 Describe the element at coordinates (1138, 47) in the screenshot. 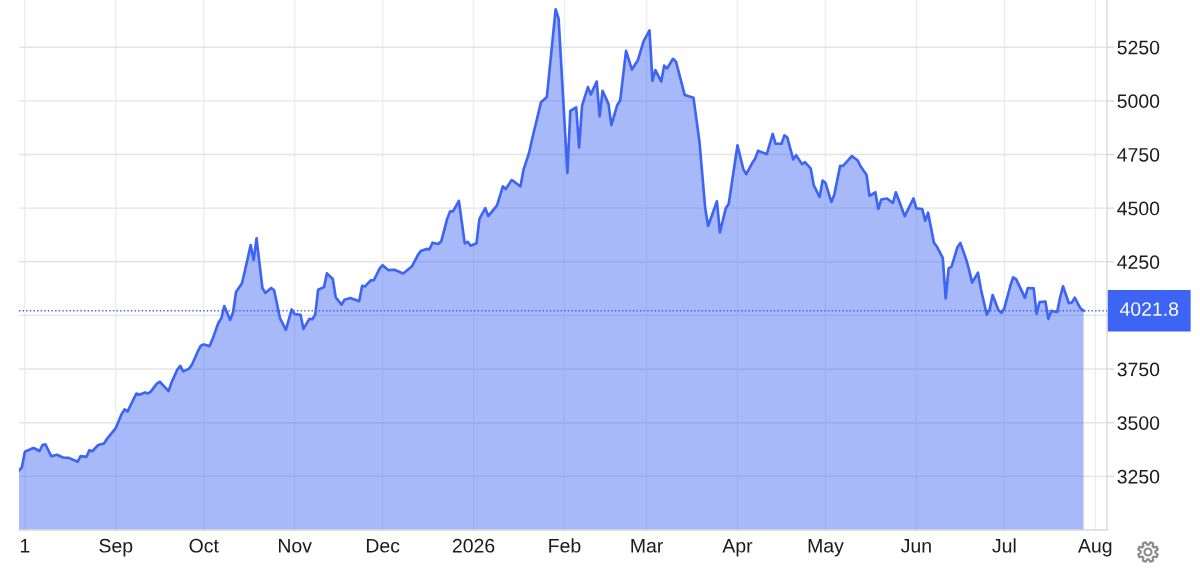

I see `y-tick-label: 5250` at that location.